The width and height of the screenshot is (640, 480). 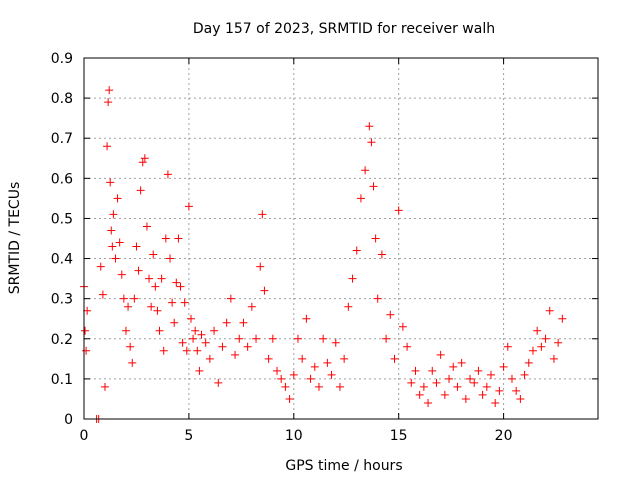 I want to click on x-tick-label: 5, so click(x=188, y=436).